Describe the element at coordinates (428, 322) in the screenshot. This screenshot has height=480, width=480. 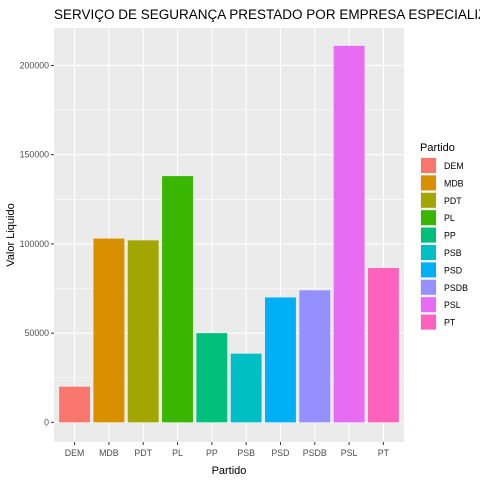
I see `legend-swatch-pt` at that location.